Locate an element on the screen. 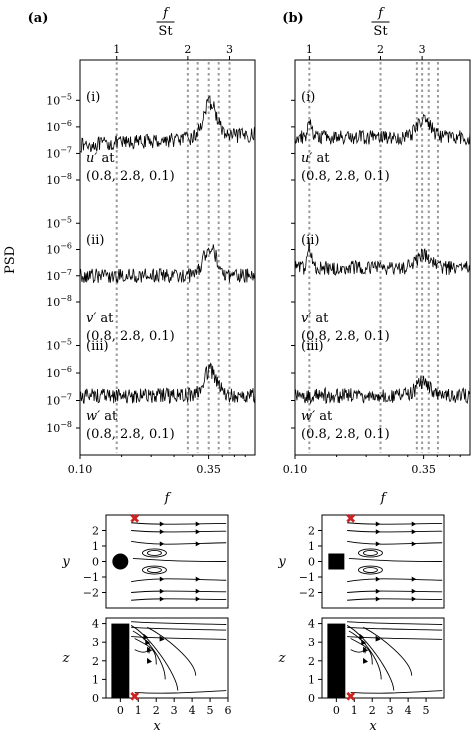 The height and width of the screenshot is (743, 474). series-component: w′ at is located at coordinates (317, 416).